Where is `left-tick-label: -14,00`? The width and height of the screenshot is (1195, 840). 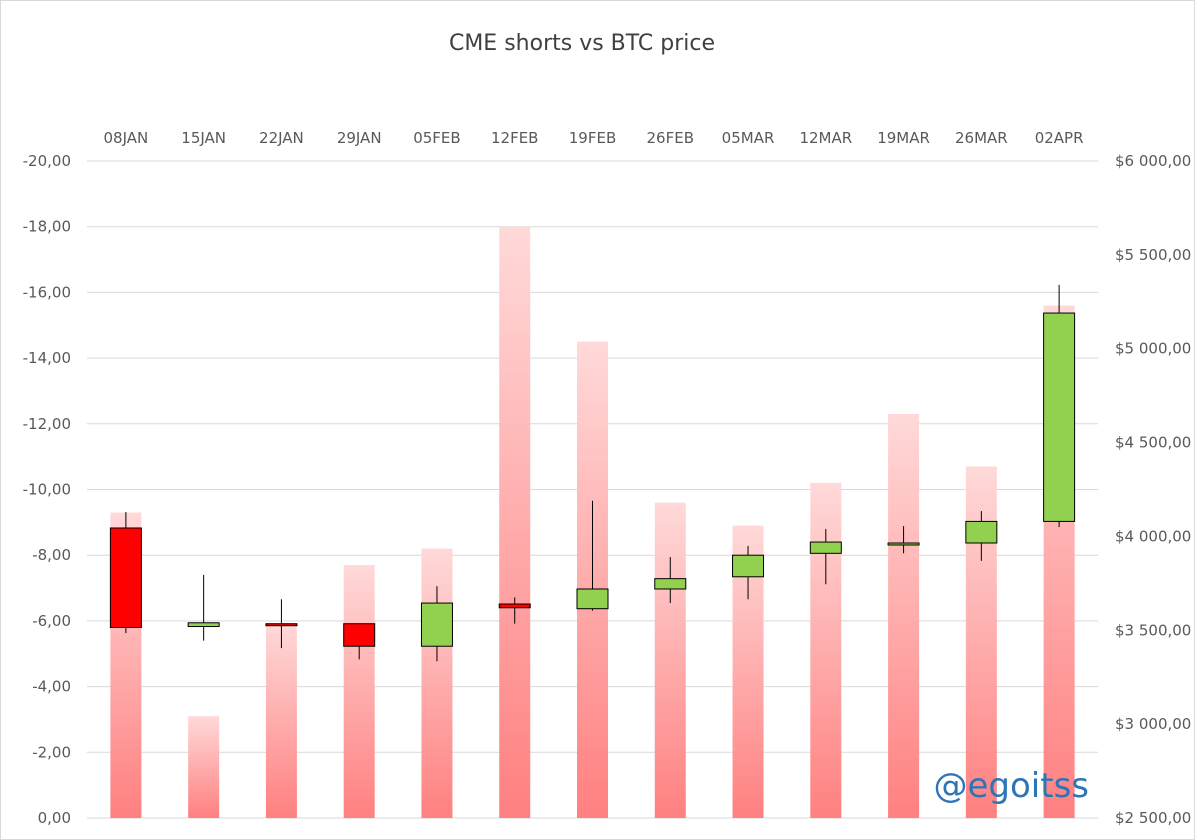
left-tick-label: -14,00 is located at coordinates (47, 358).